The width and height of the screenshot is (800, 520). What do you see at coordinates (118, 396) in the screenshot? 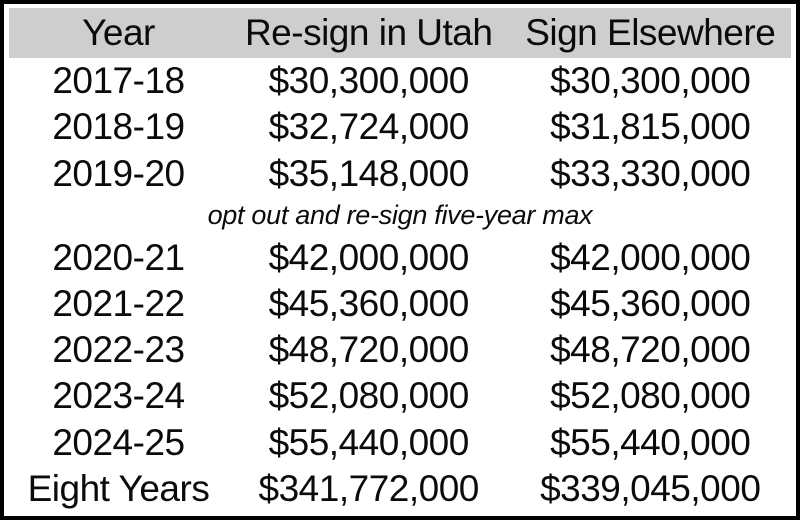
I see `year-cell: 2023-24` at bounding box center [118, 396].